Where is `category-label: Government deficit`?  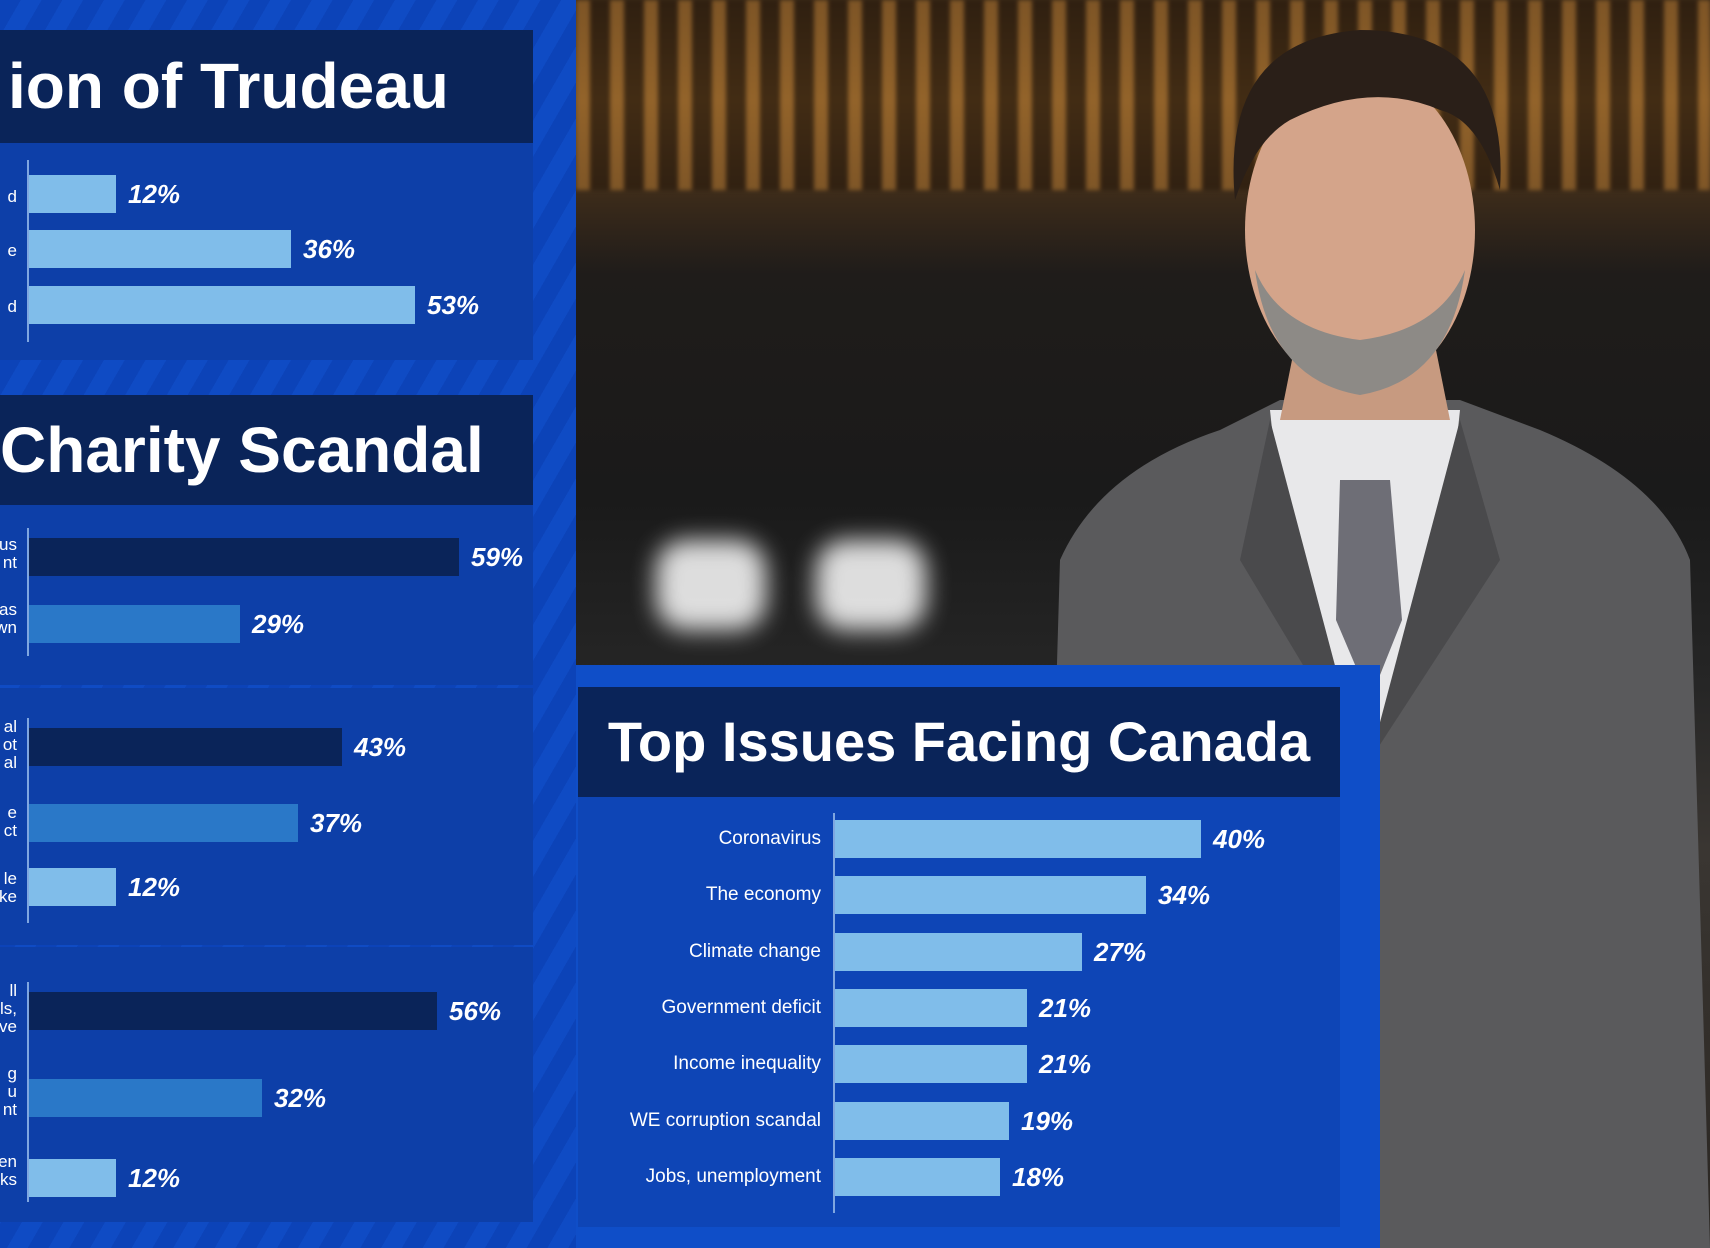 category-label: Government deficit is located at coordinates (741, 1007).